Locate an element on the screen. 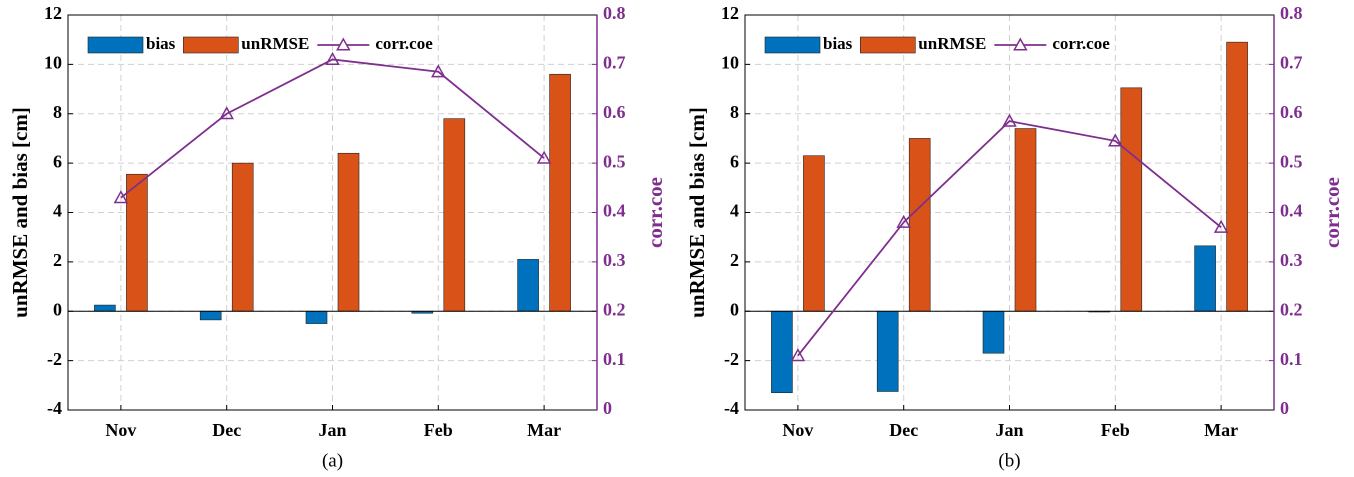 This screenshot has width=1354, height=477. caption: (a) is located at coordinates (332, 460).